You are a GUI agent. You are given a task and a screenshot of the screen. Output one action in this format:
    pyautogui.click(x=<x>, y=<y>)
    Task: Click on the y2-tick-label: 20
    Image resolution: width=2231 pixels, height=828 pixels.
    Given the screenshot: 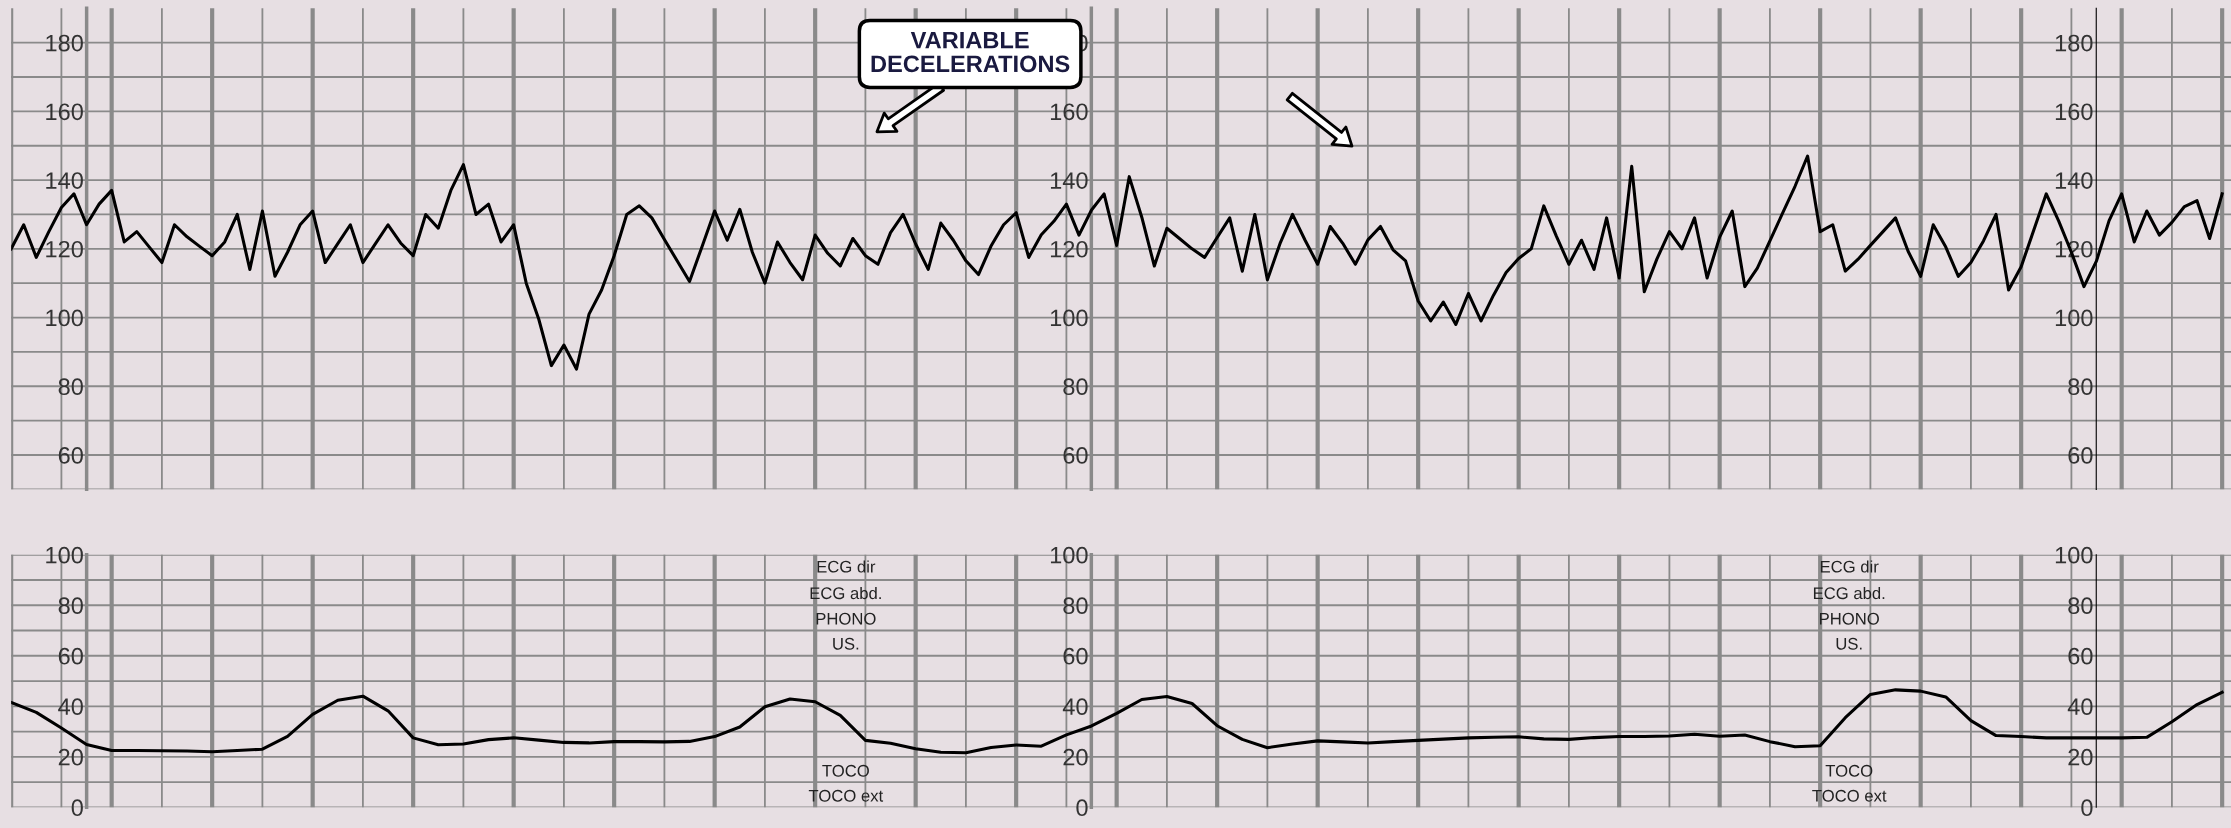 What is the action you would take?
    pyautogui.click(x=1075, y=757)
    